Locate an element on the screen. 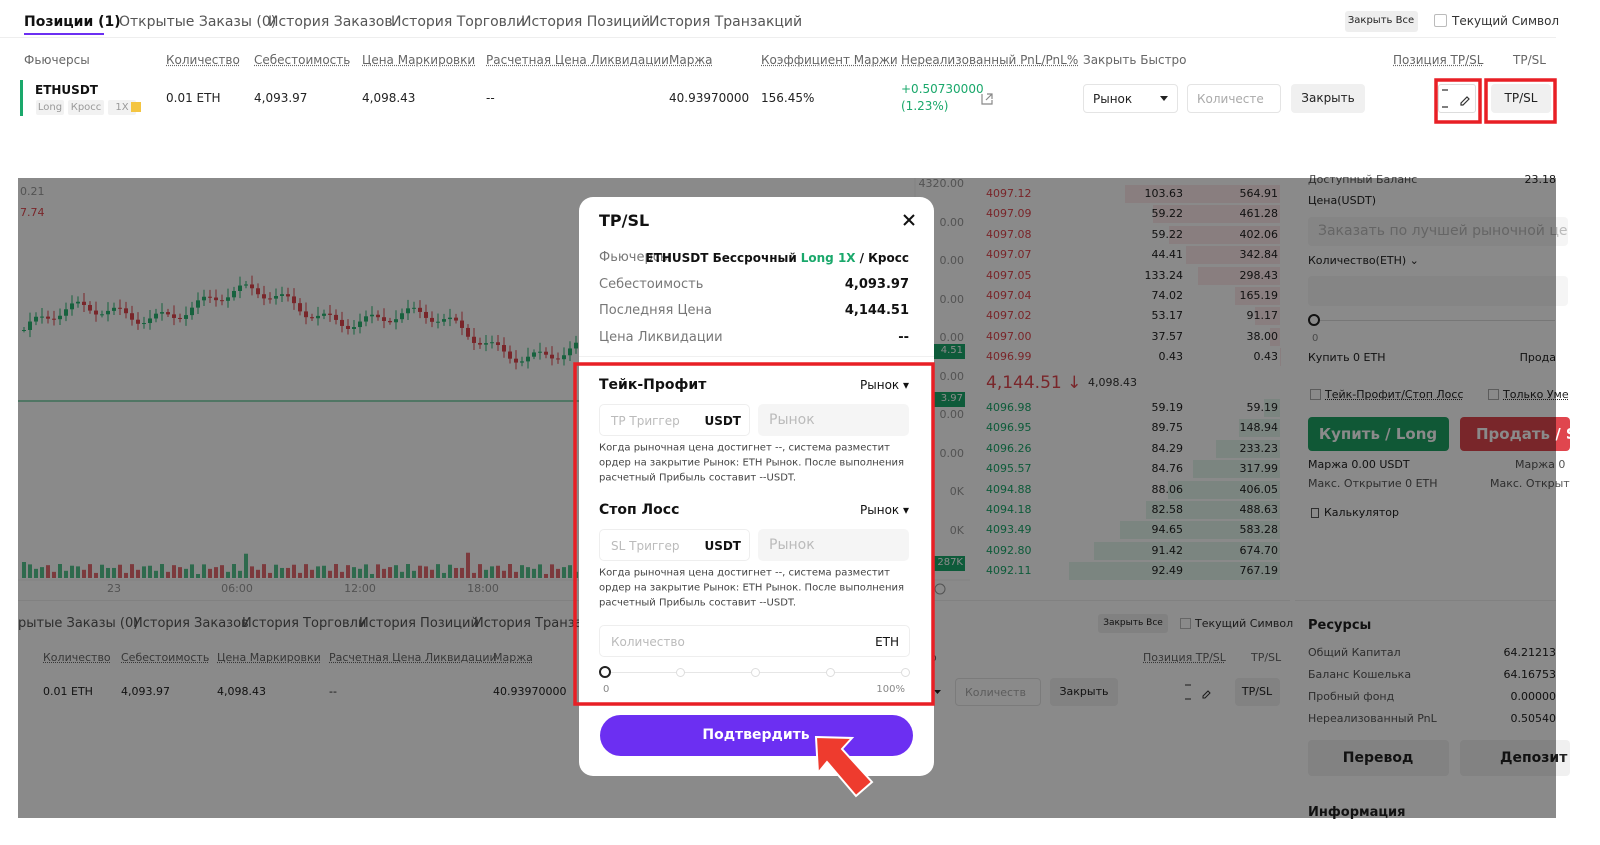 The height and width of the screenshot is (845, 1600). size: 59.19 is located at coordinates (1167, 407).